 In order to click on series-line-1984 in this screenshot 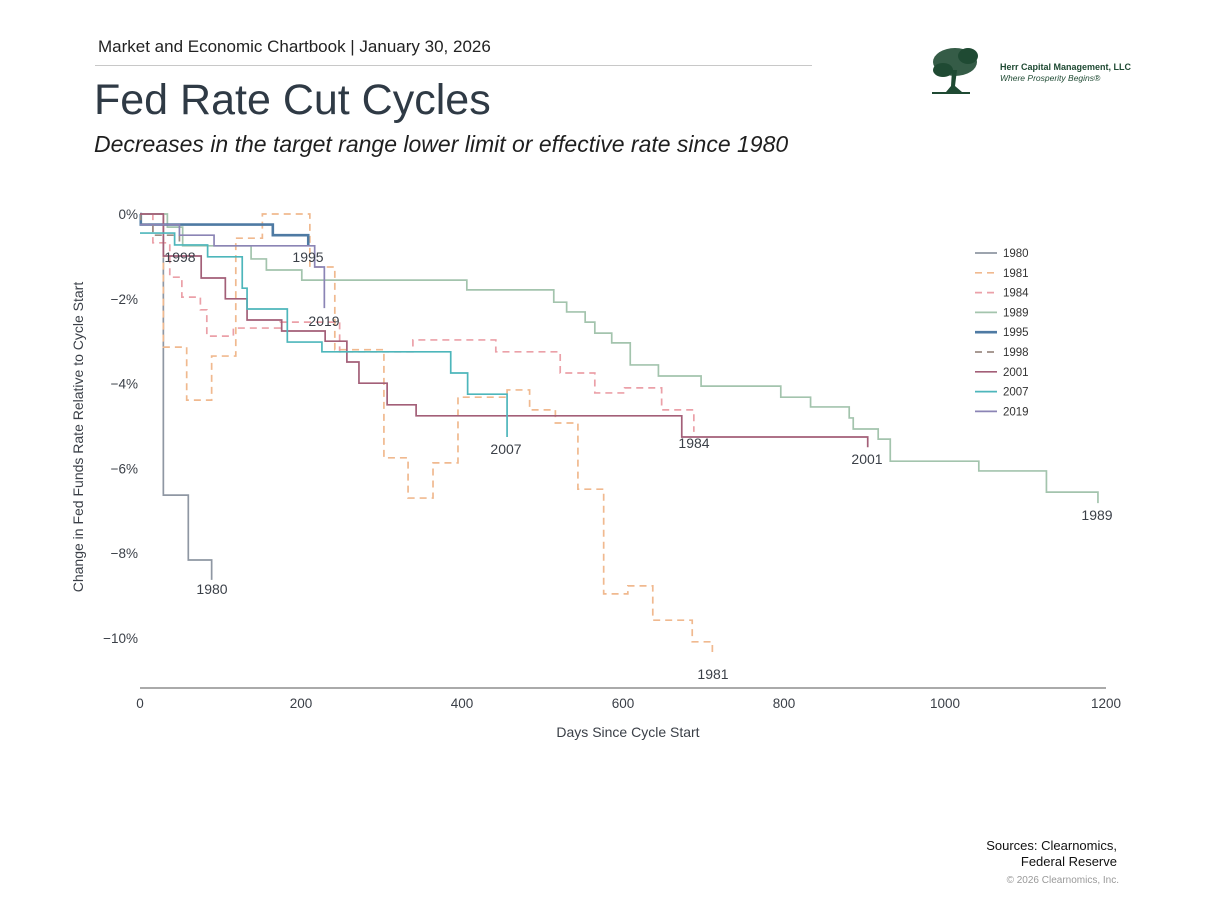, I will do `click(417, 322)`.